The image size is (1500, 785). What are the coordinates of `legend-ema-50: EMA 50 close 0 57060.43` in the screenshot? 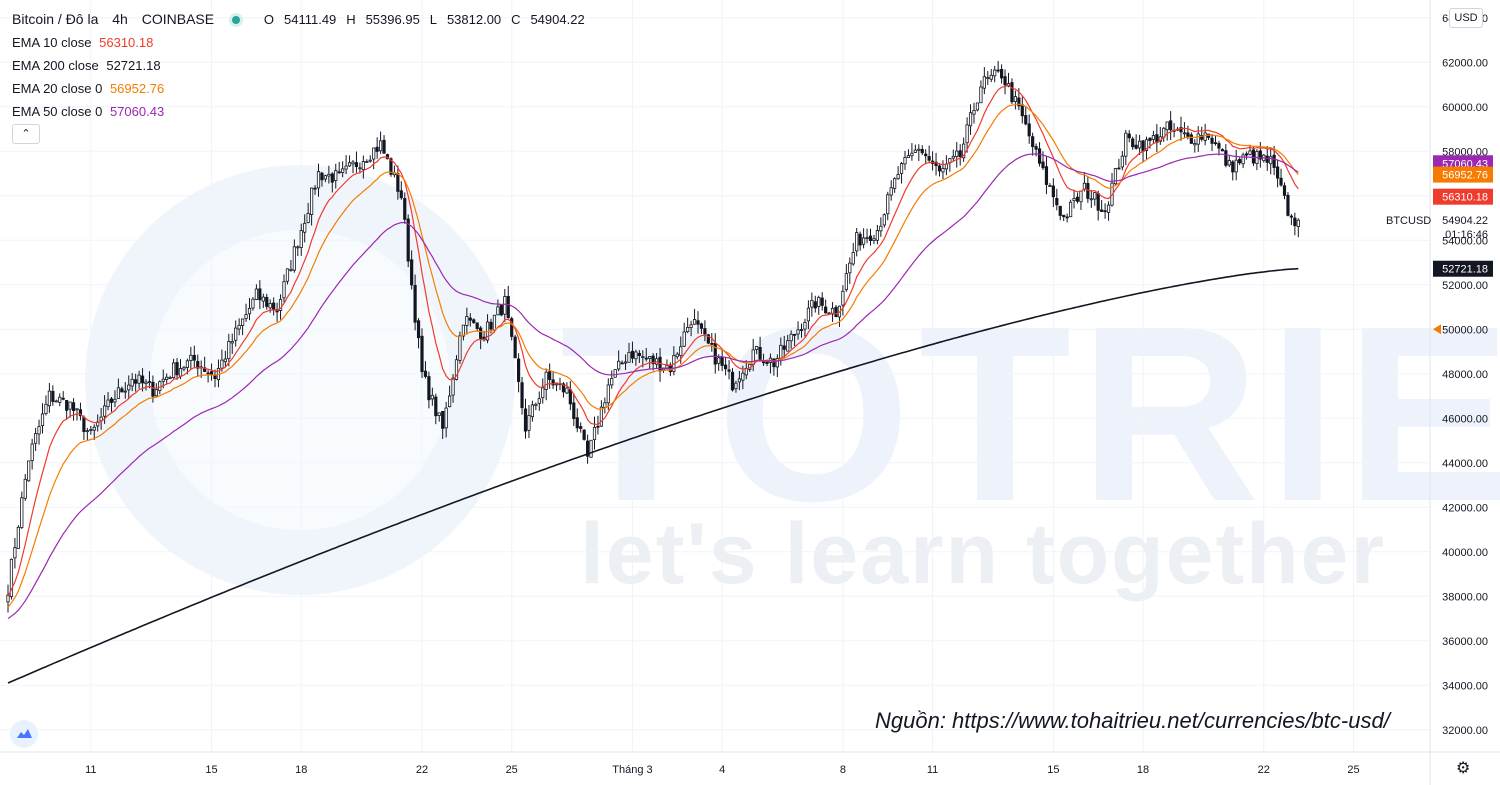 It's located at (88, 111).